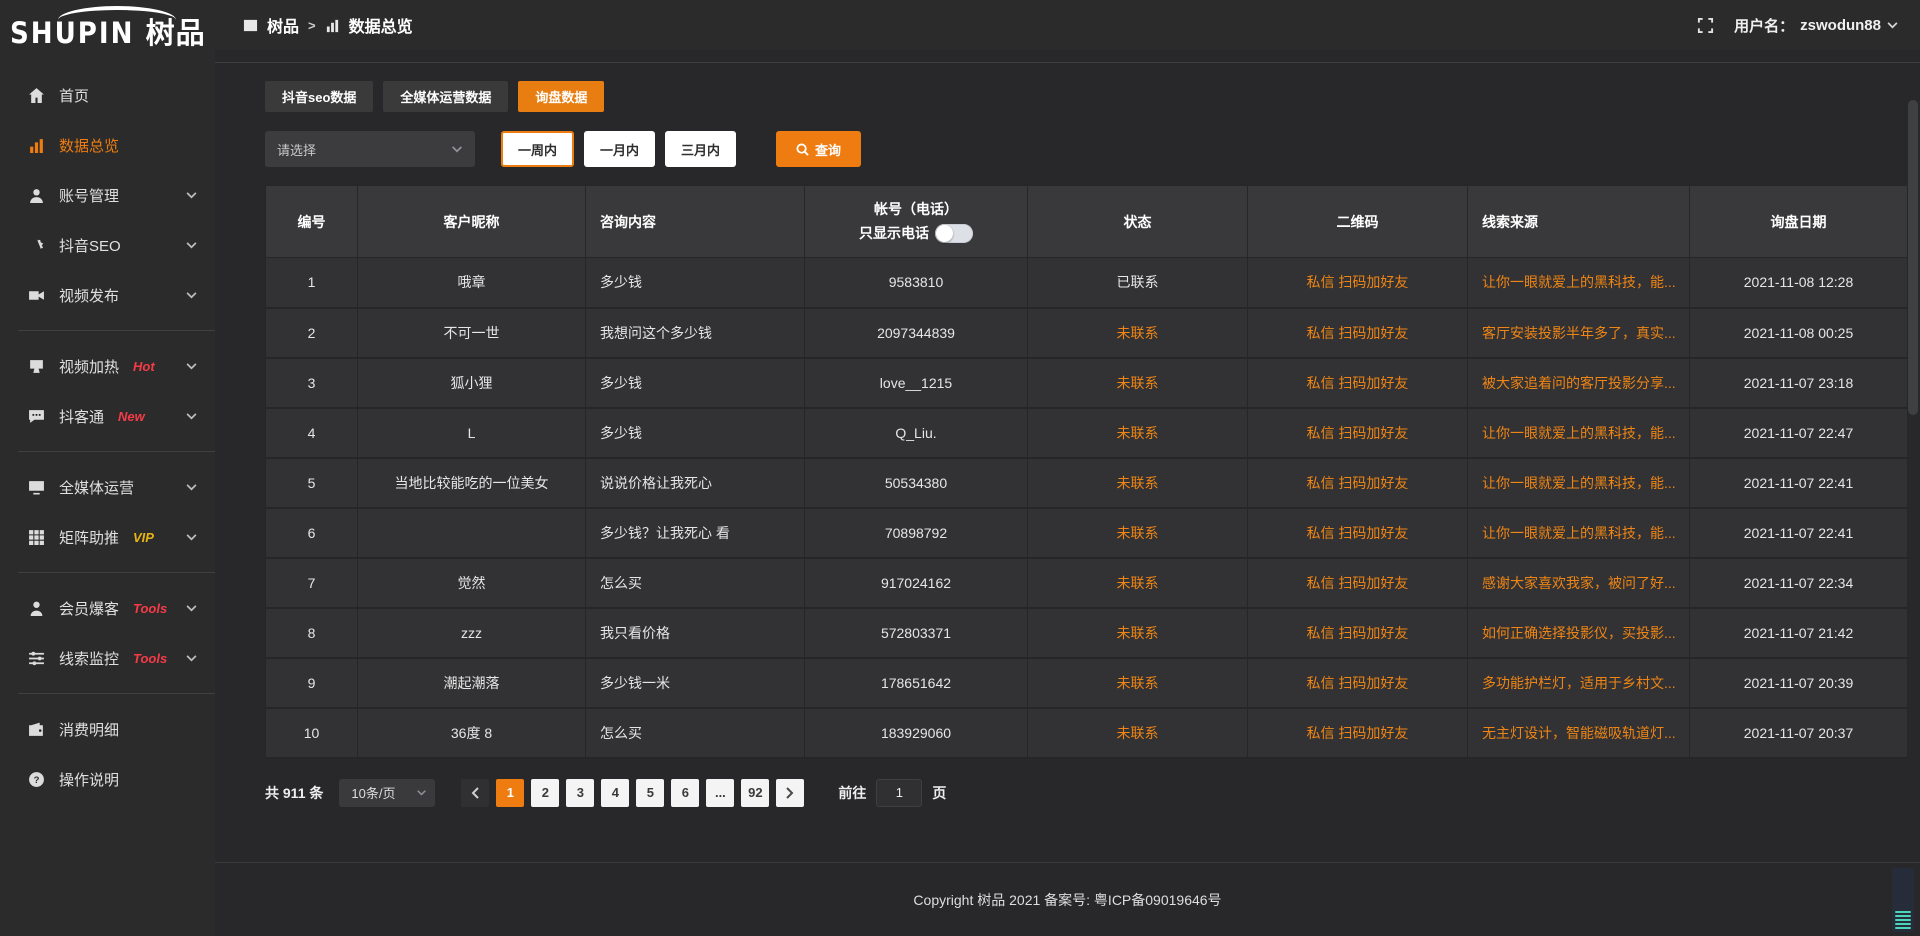 The image size is (1920, 936). I want to click on page-button-4: 4, so click(615, 792).